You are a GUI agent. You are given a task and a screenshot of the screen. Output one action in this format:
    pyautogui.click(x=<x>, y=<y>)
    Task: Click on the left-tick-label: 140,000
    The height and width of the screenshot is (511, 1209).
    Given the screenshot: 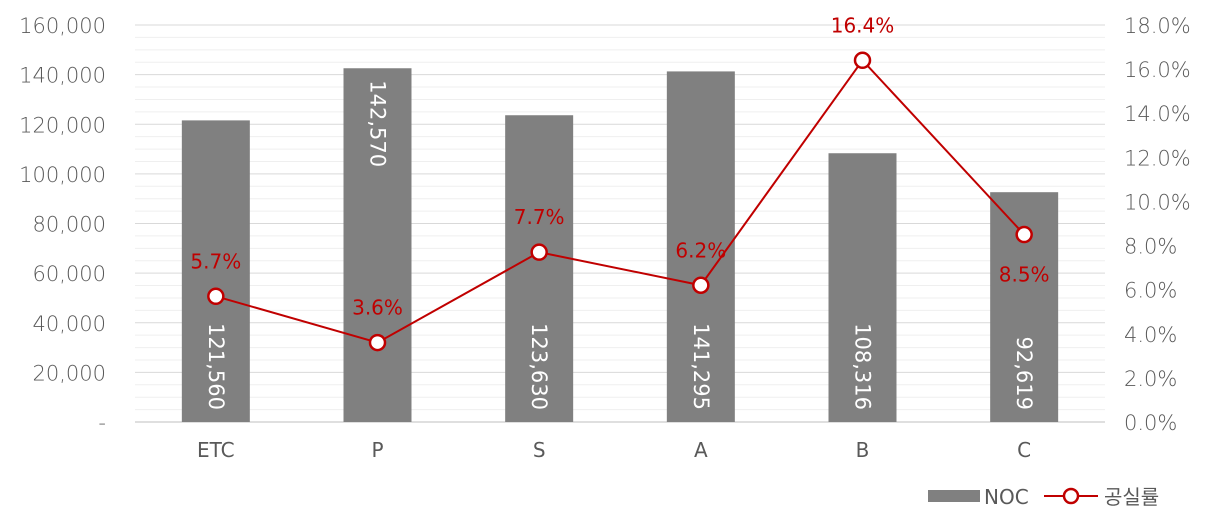 What is the action you would take?
    pyautogui.click(x=62, y=76)
    